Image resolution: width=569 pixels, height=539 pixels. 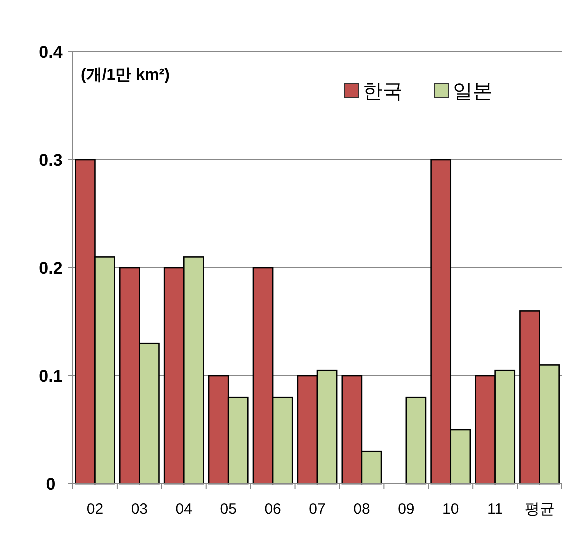 What do you see at coordinates (317, 509) in the screenshot?
I see `x-tick-label: 07` at bounding box center [317, 509].